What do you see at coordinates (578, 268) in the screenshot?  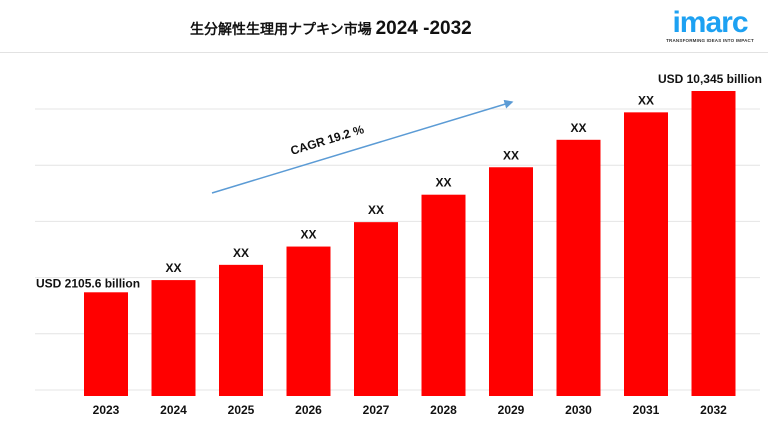 I see `bar-2030` at bounding box center [578, 268].